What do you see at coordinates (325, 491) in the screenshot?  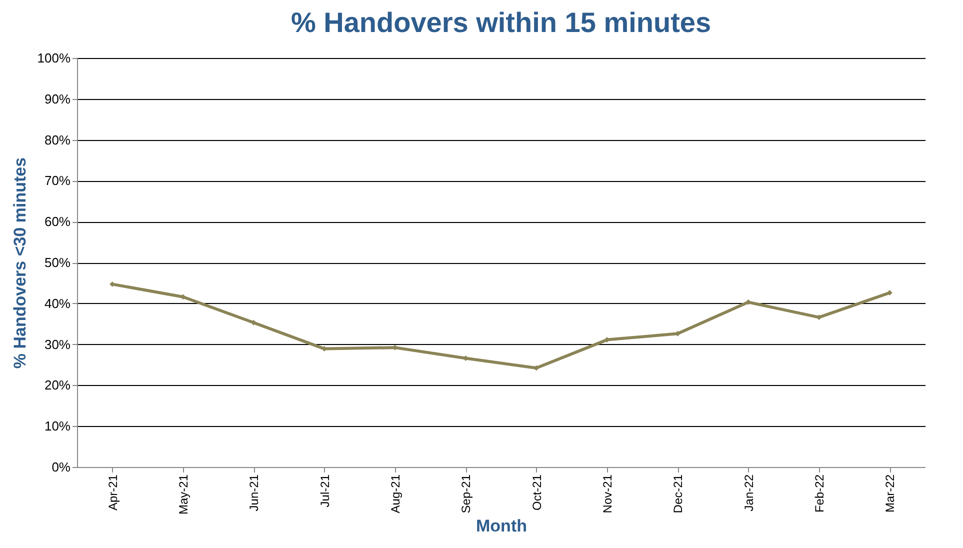 I see `x-tick-label: Jul-21` at bounding box center [325, 491].